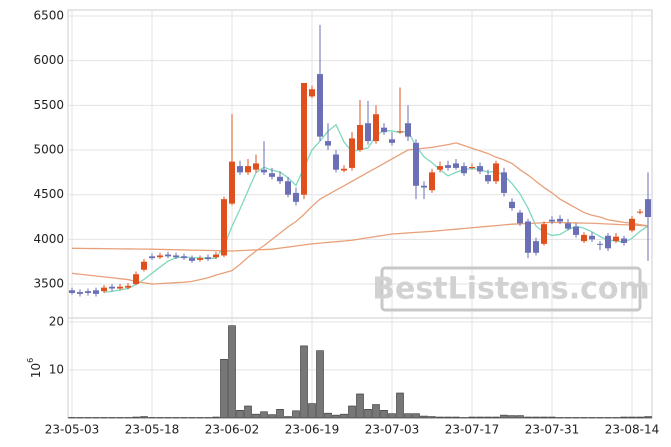  Describe the element at coordinates (472, 430) in the screenshot. I see `x-tick-label: 23-07-17` at that location.